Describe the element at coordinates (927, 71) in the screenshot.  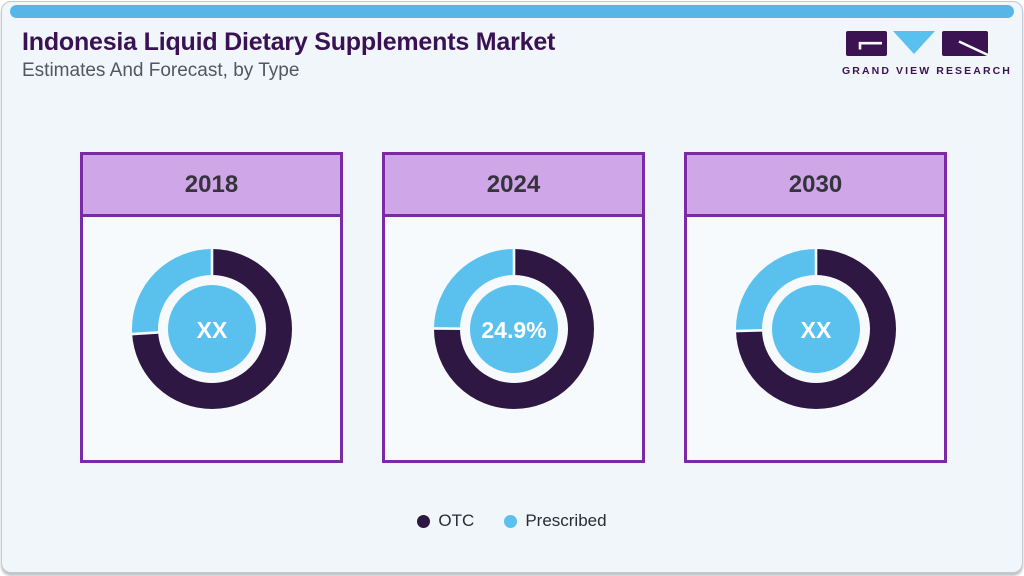
I see `brand-name: GRAND VIEW RESEARCH` at that location.